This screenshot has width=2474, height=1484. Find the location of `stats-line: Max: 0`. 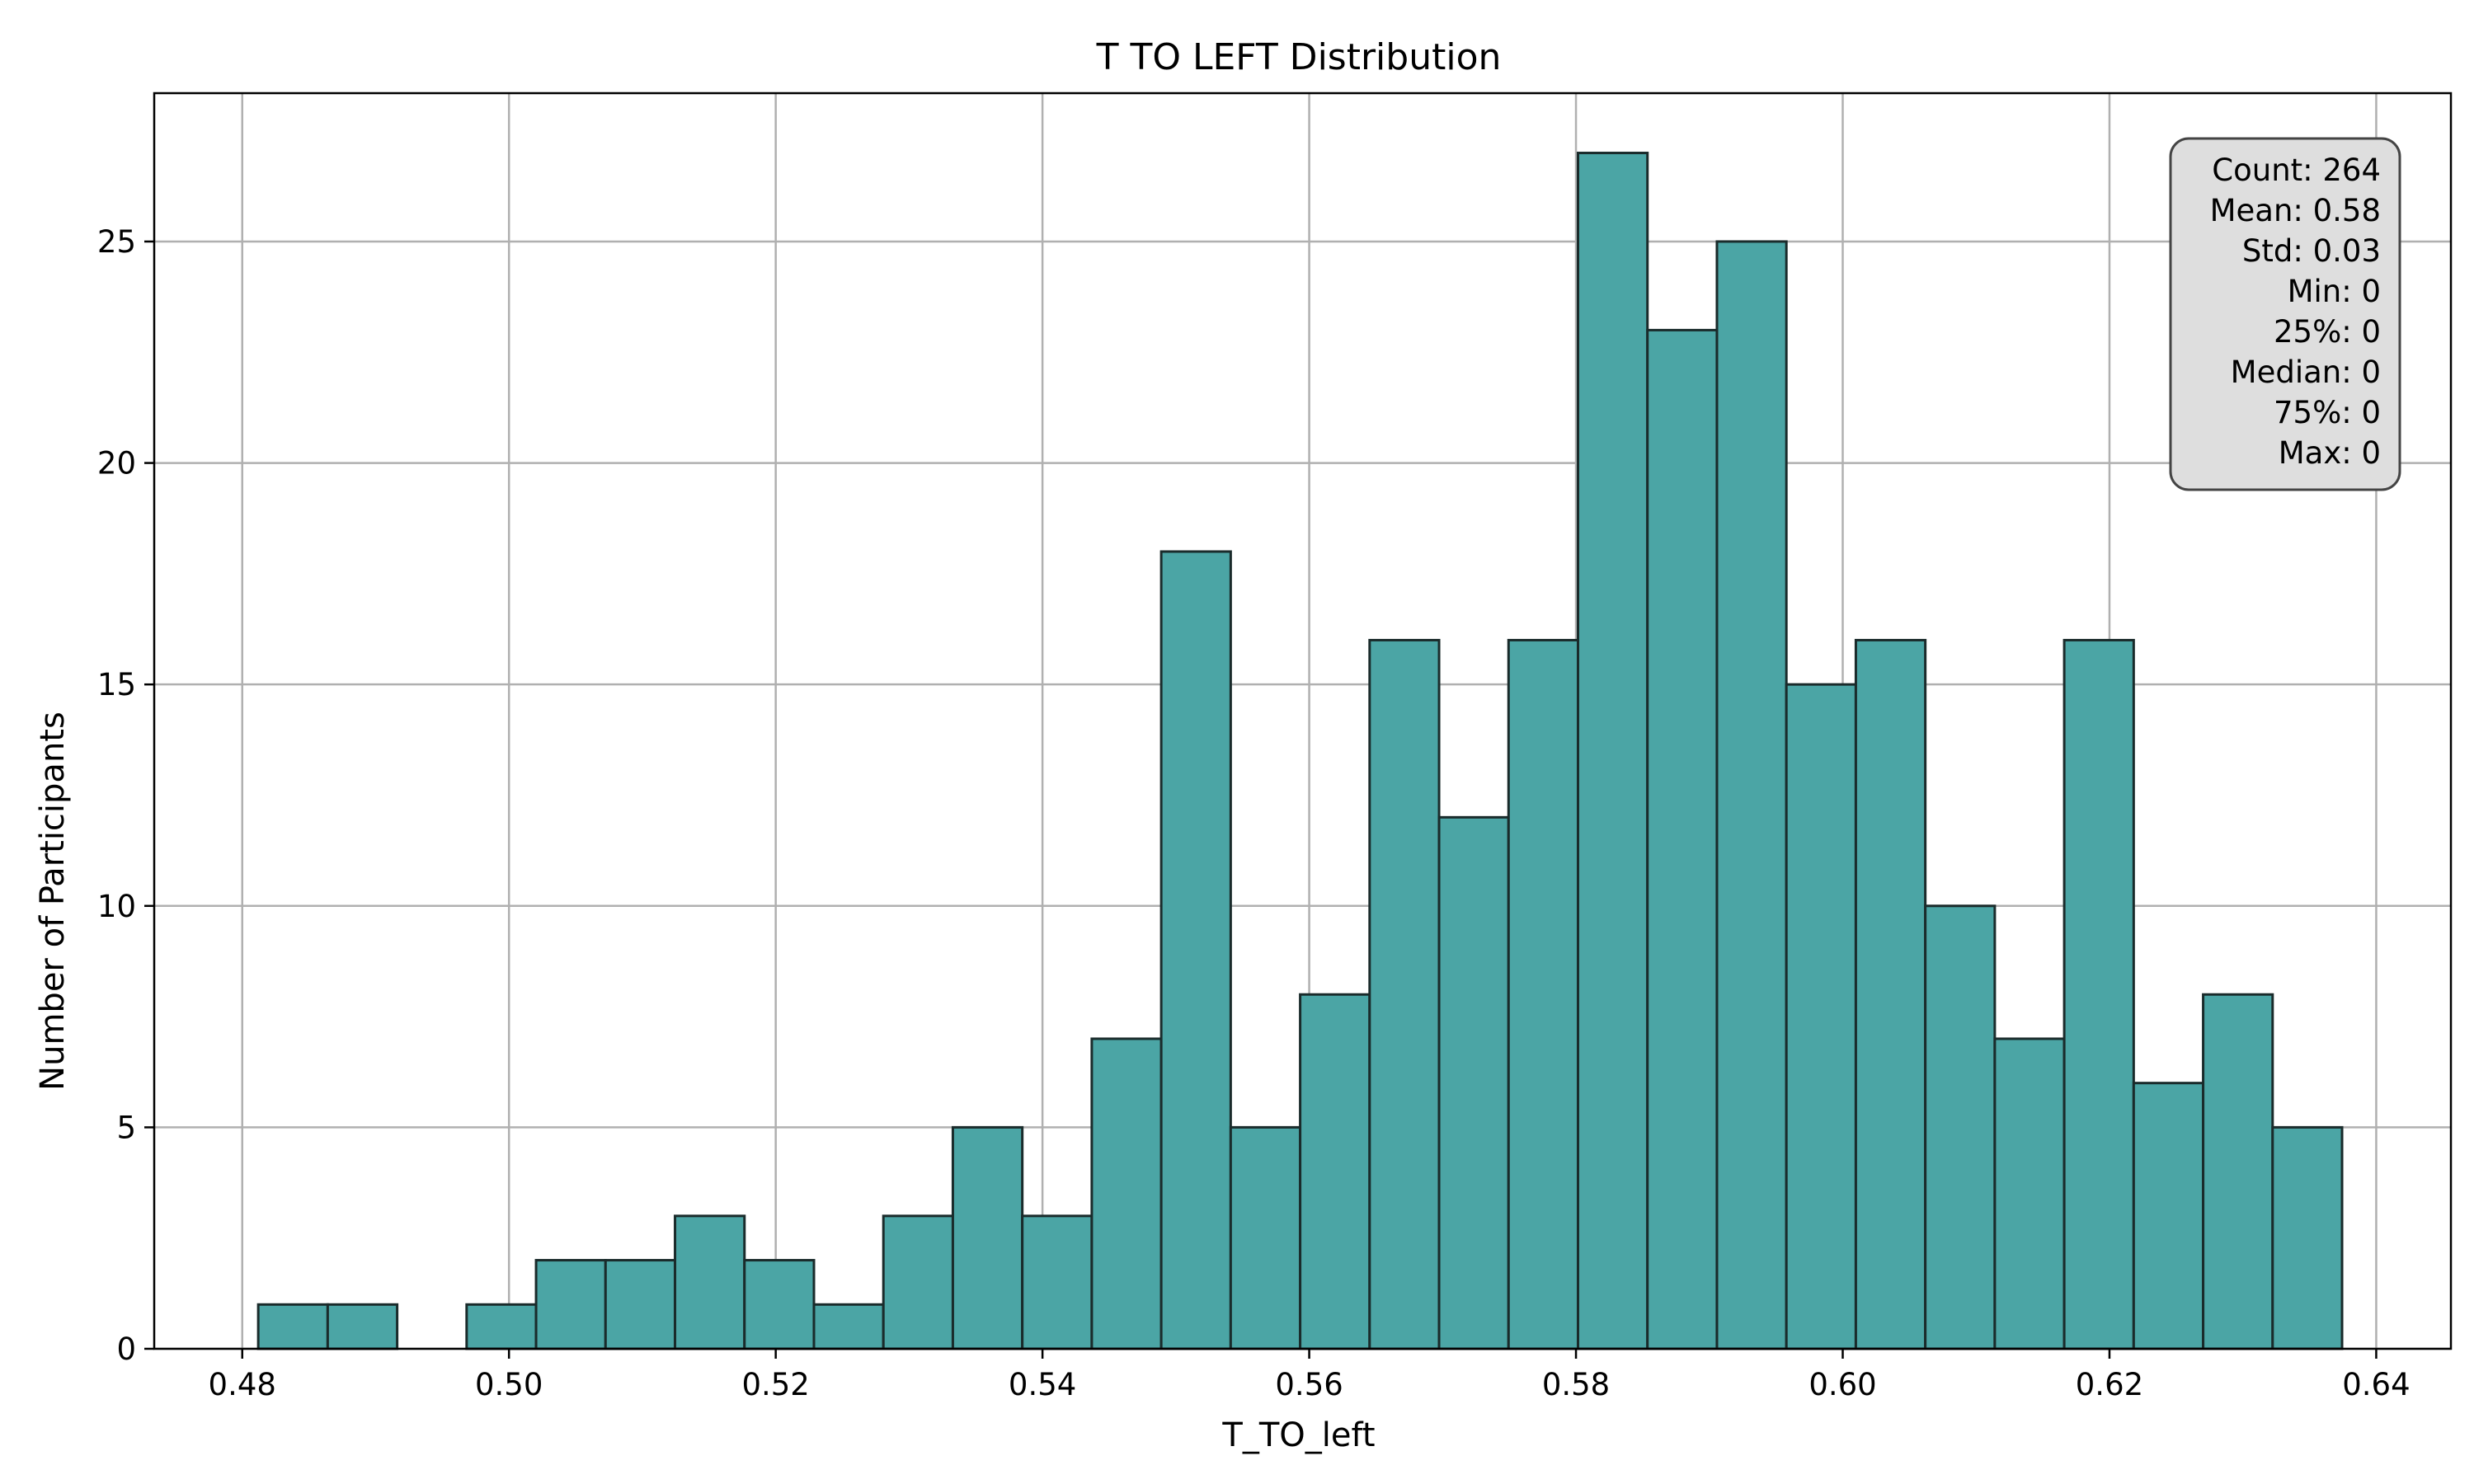

stats-line: Max: 0 is located at coordinates (2330, 453).